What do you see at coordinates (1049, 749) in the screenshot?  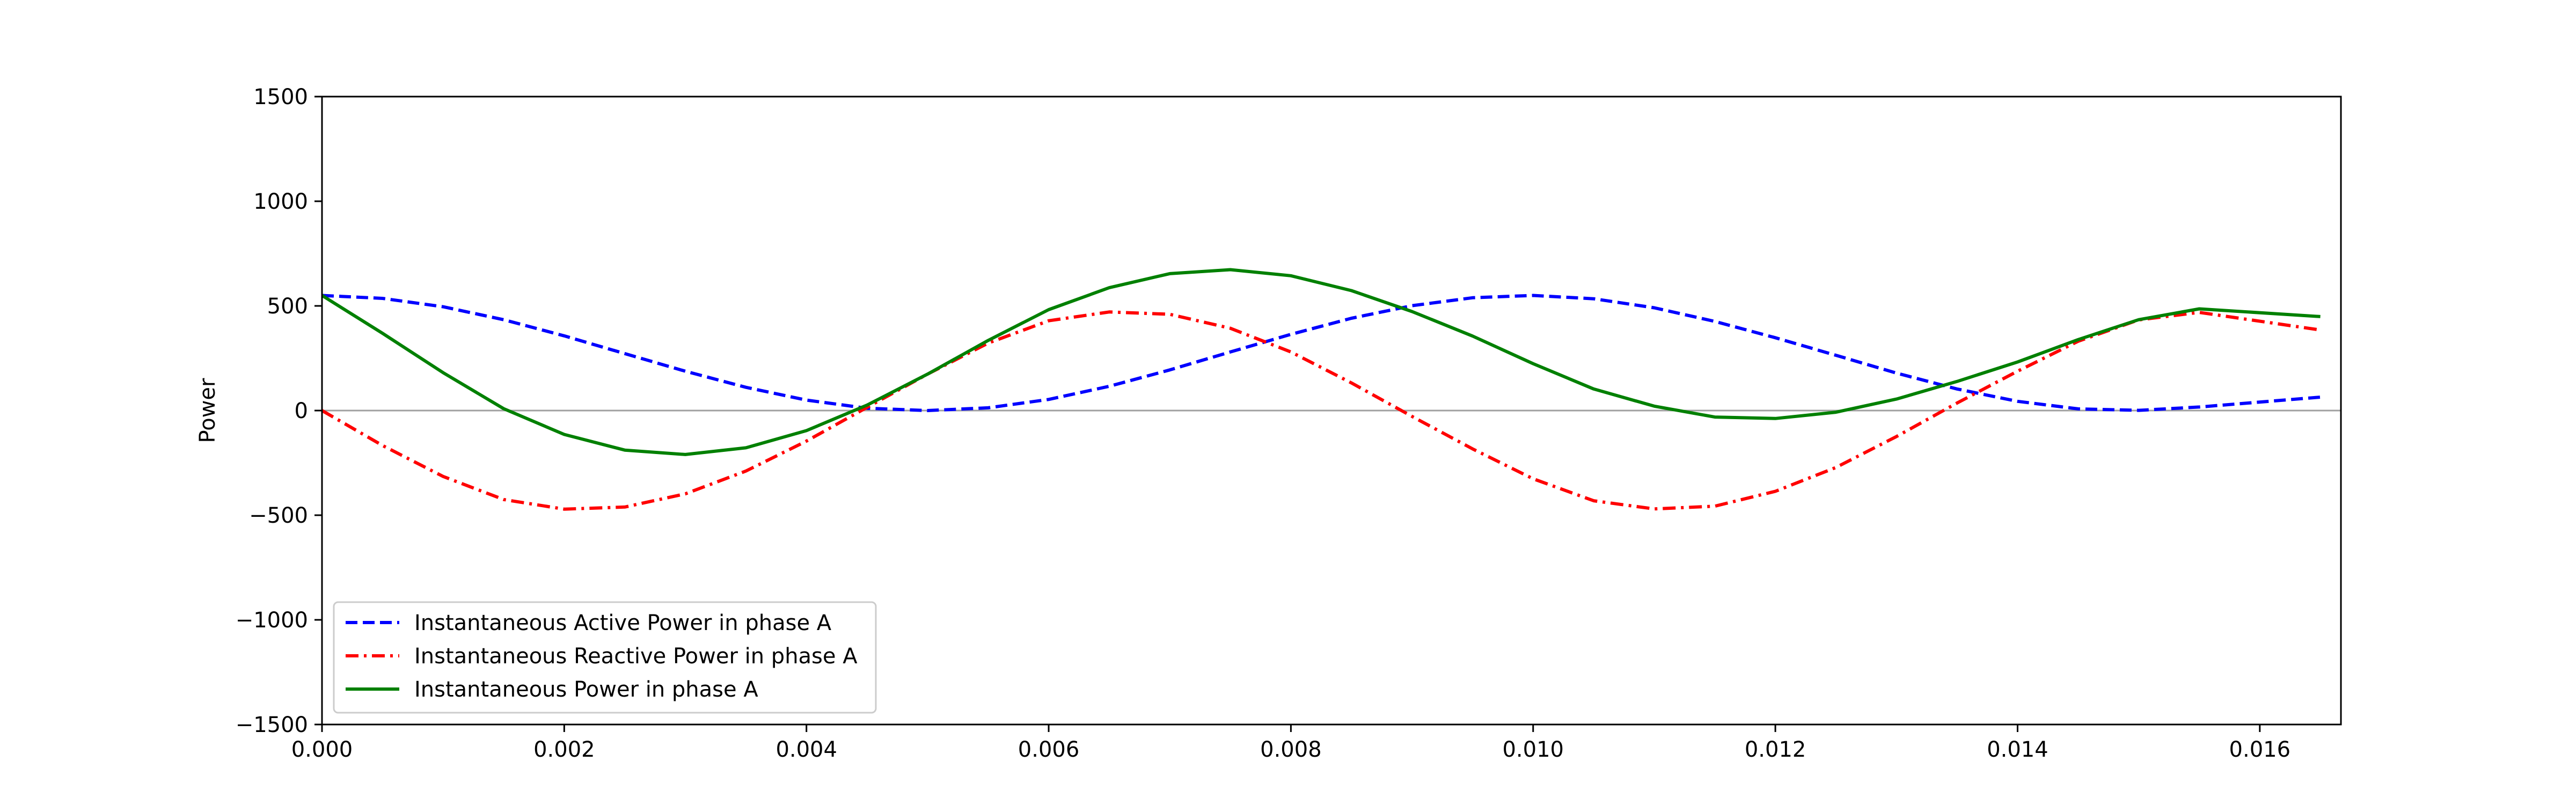 I see `x-tick-label: 0.006` at bounding box center [1049, 749].